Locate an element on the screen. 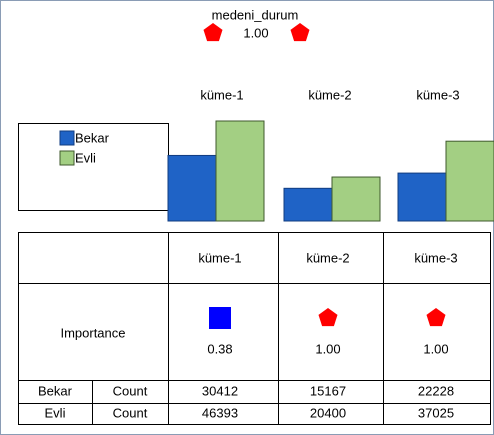  variable-name: medeni_durum is located at coordinates (255, 14).